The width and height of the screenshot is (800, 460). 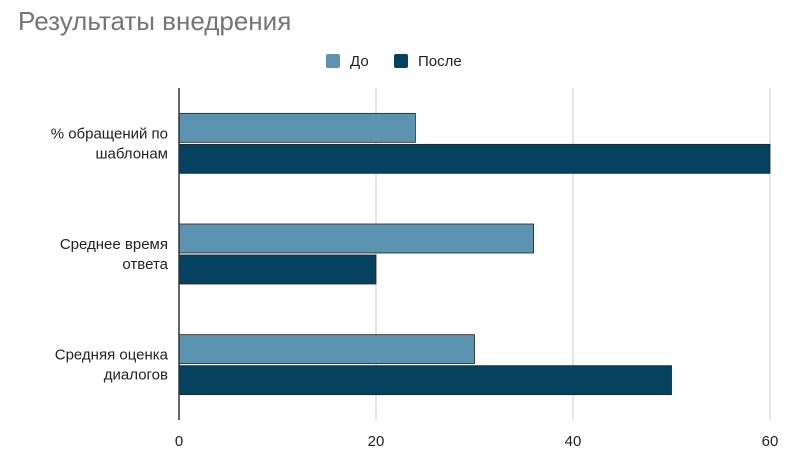 I want to click on legend: До После, so click(x=394, y=61).